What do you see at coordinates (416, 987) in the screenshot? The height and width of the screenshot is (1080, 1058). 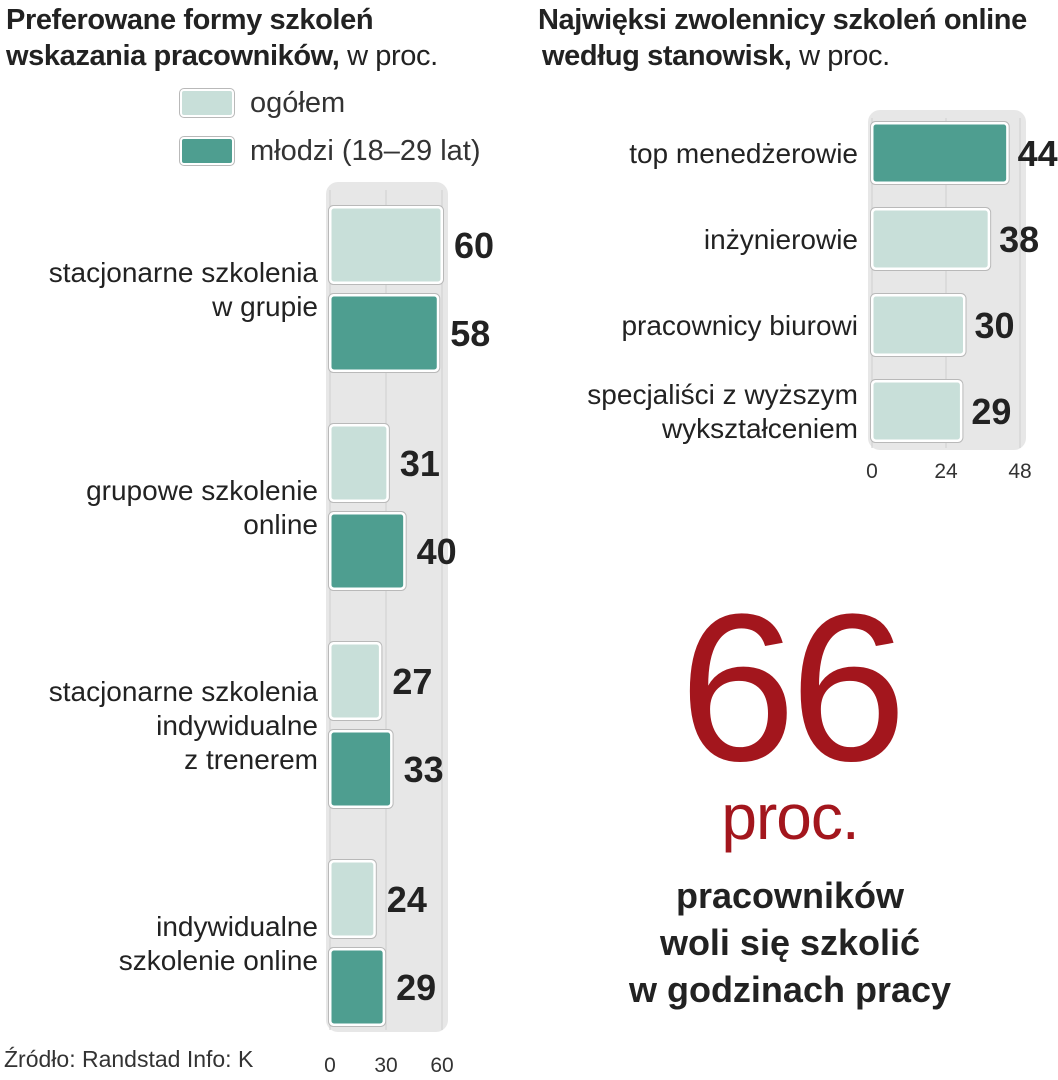 I see `left-chart-value-label: 29` at bounding box center [416, 987].